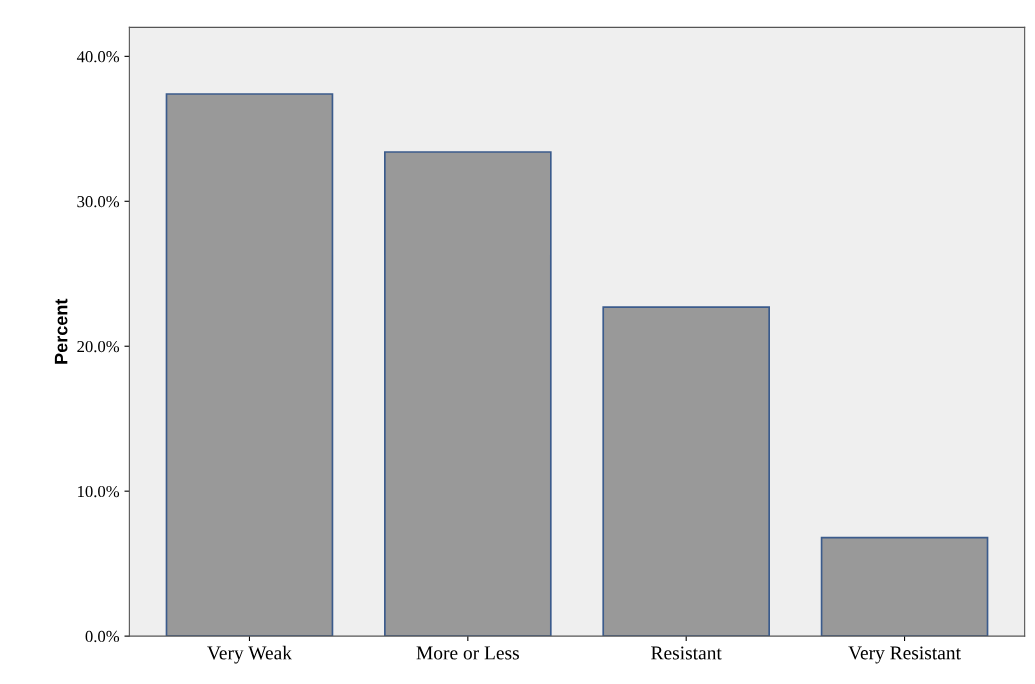 Image resolution: width=1035 pixels, height=684 pixels. I want to click on x-tick-label: More or Less, so click(467, 653).